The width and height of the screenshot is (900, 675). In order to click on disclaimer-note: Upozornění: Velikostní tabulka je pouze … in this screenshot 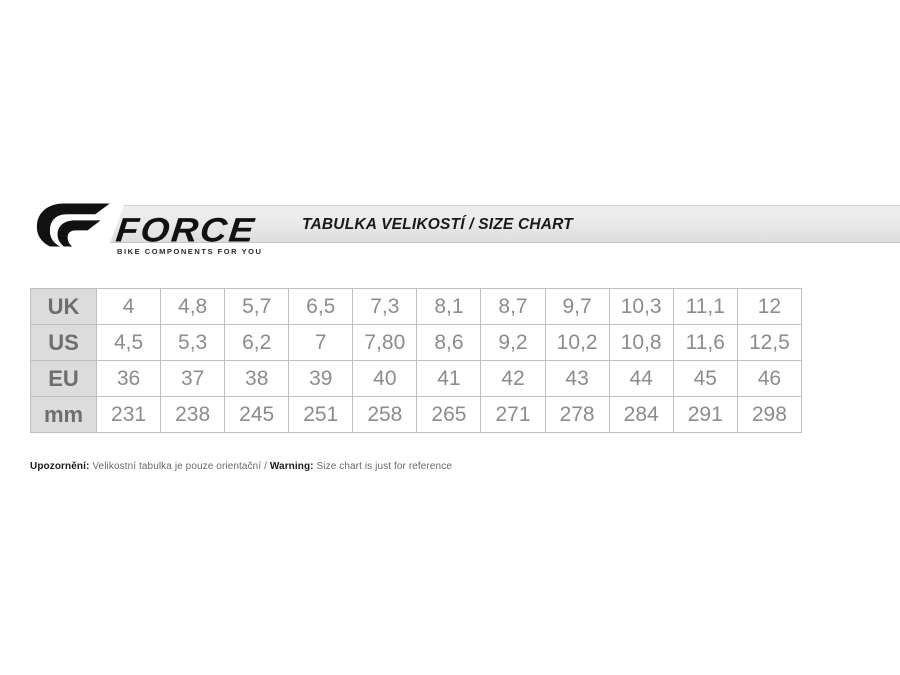, I will do `click(241, 466)`.